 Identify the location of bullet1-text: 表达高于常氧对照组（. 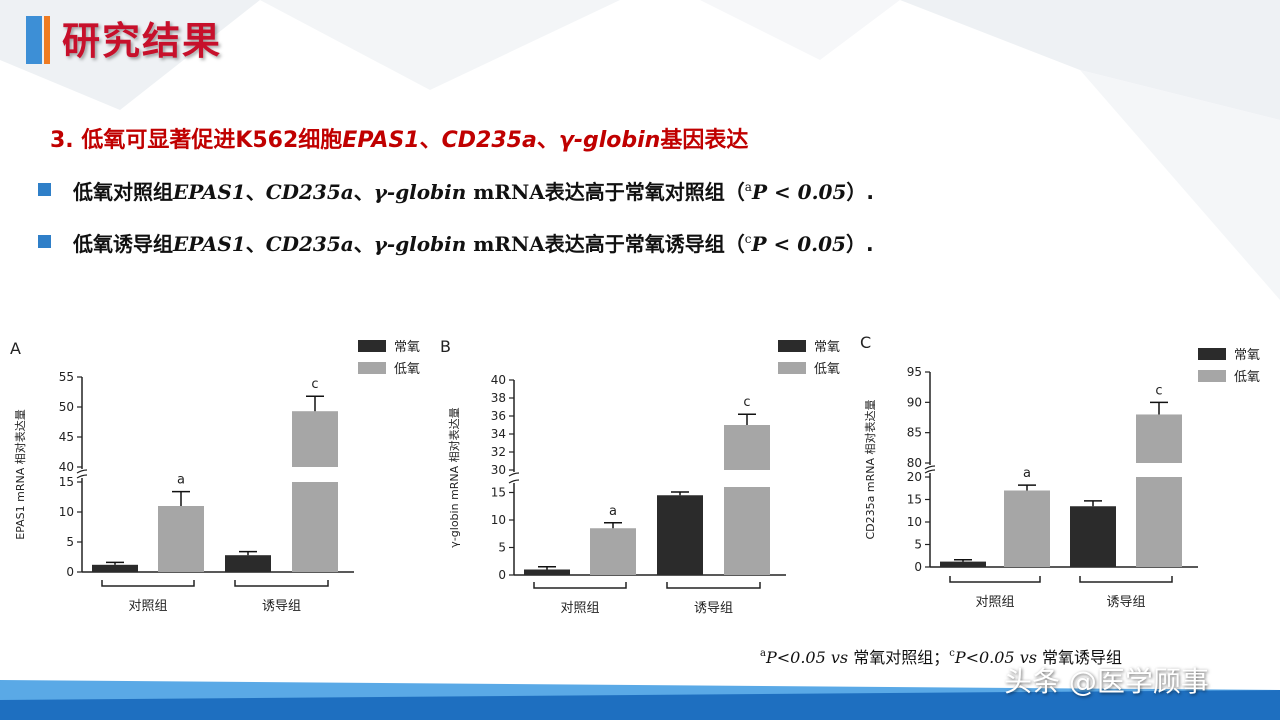
(644, 192).